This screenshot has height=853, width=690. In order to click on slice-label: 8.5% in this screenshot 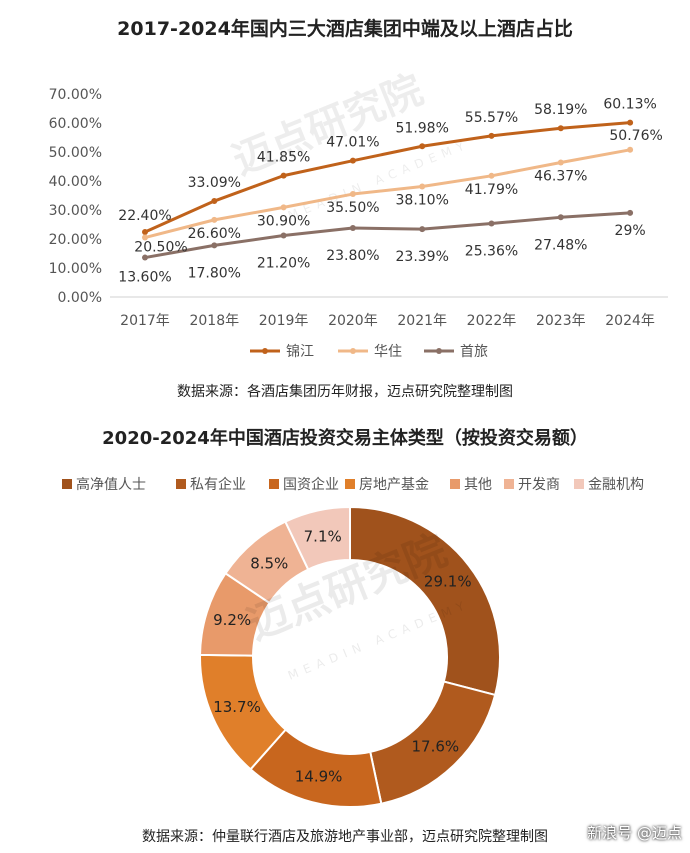, I will do `click(269, 564)`.